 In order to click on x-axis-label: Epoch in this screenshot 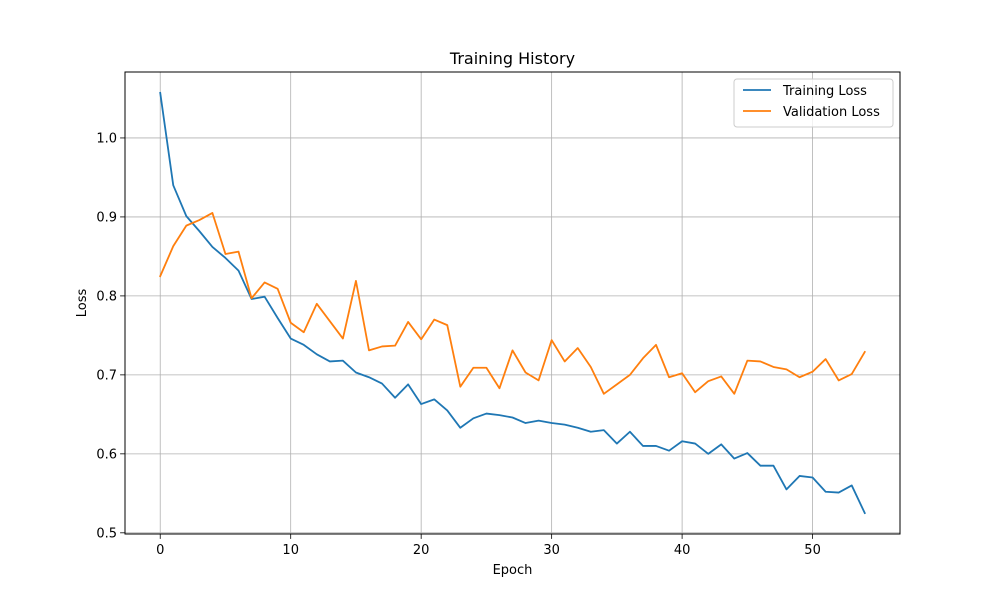, I will do `click(513, 570)`.